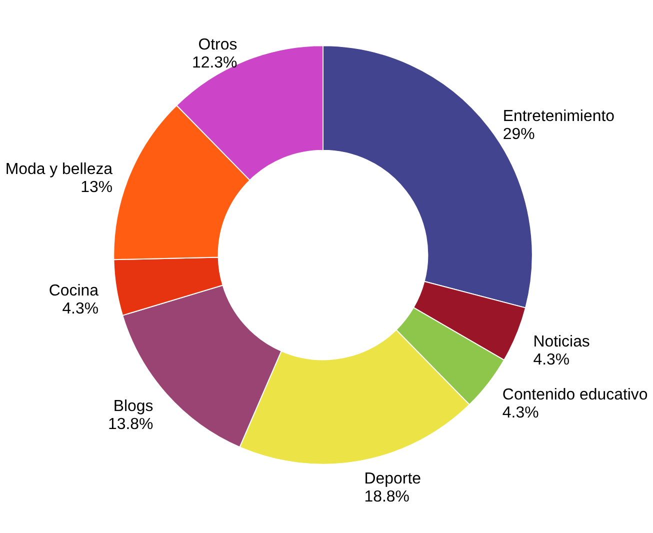 The width and height of the screenshot is (653, 533). I want to click on slice-label: Cocina, so click(73, 291).